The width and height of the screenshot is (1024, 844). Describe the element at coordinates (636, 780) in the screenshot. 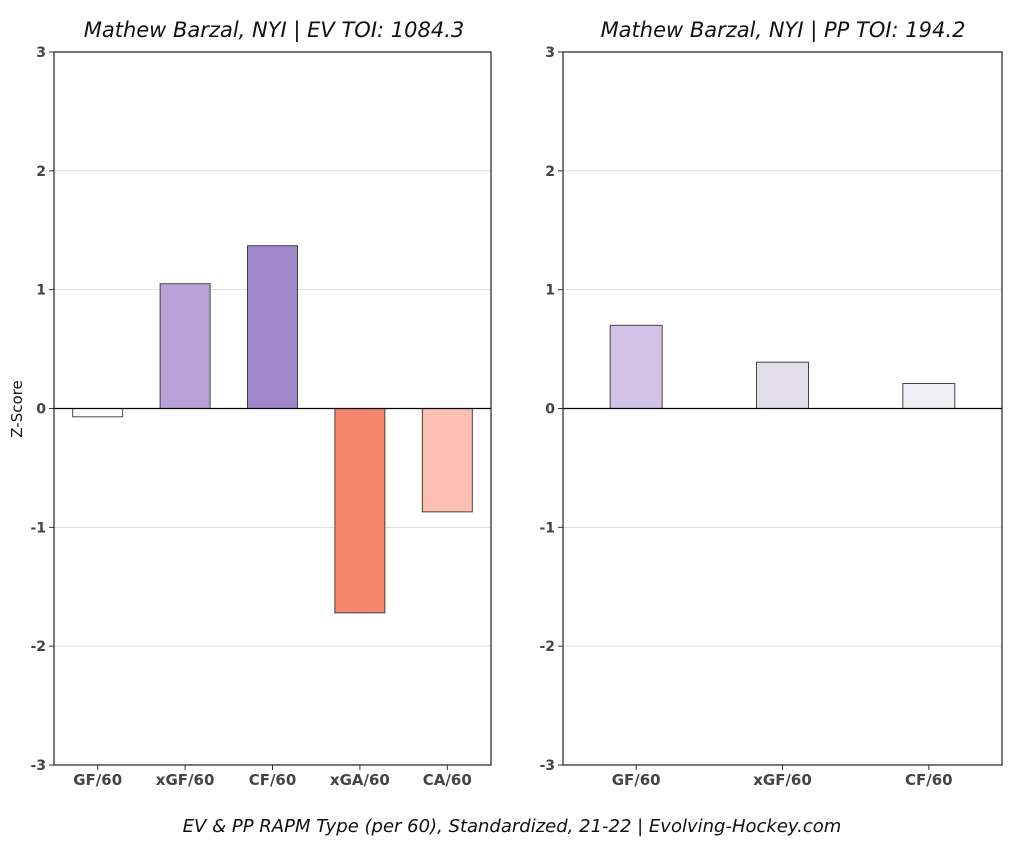

I see `pp-xtick-label: GF/60` at that location.